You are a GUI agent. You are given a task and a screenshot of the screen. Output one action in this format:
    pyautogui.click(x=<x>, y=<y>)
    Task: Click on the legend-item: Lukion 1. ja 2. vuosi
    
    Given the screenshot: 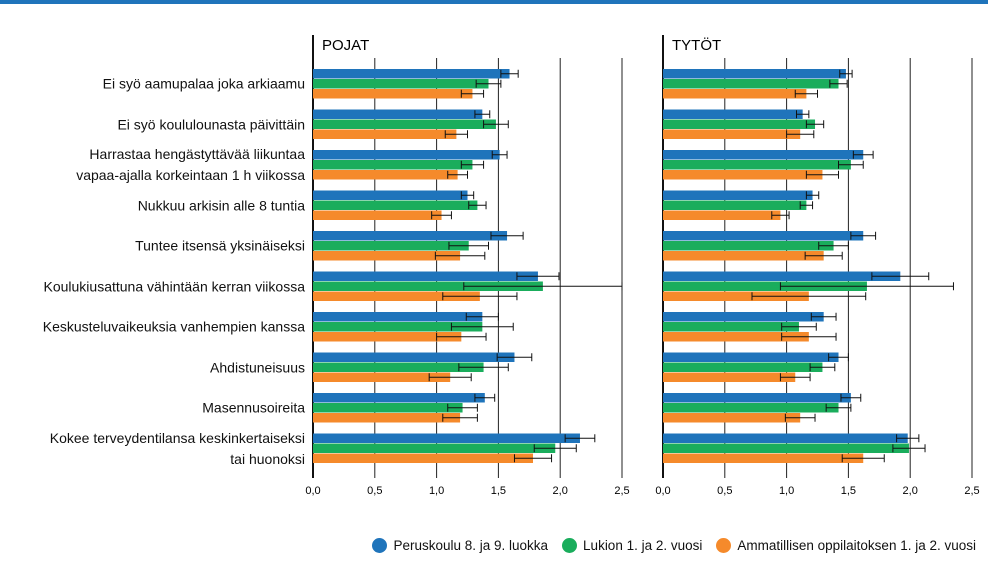 What is the action you would take?
    pyautogui.click(x=632, y=545)
    